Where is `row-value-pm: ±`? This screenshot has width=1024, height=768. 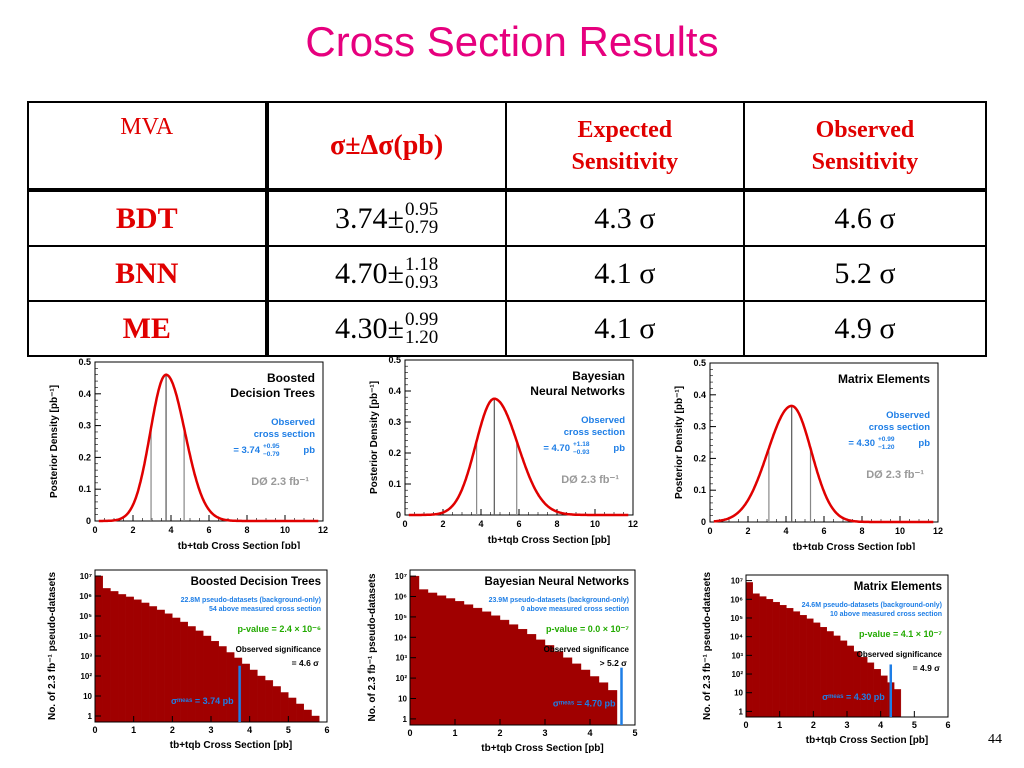 row-value-pm: ± is located at coordinates (395, 218).